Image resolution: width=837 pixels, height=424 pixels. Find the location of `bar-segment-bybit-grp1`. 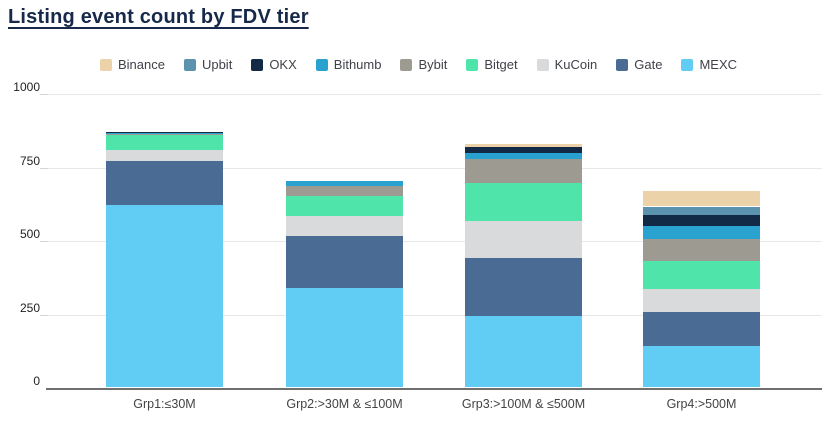

bar-segment-bybit-grp1 is located at coordinates (164, 134).